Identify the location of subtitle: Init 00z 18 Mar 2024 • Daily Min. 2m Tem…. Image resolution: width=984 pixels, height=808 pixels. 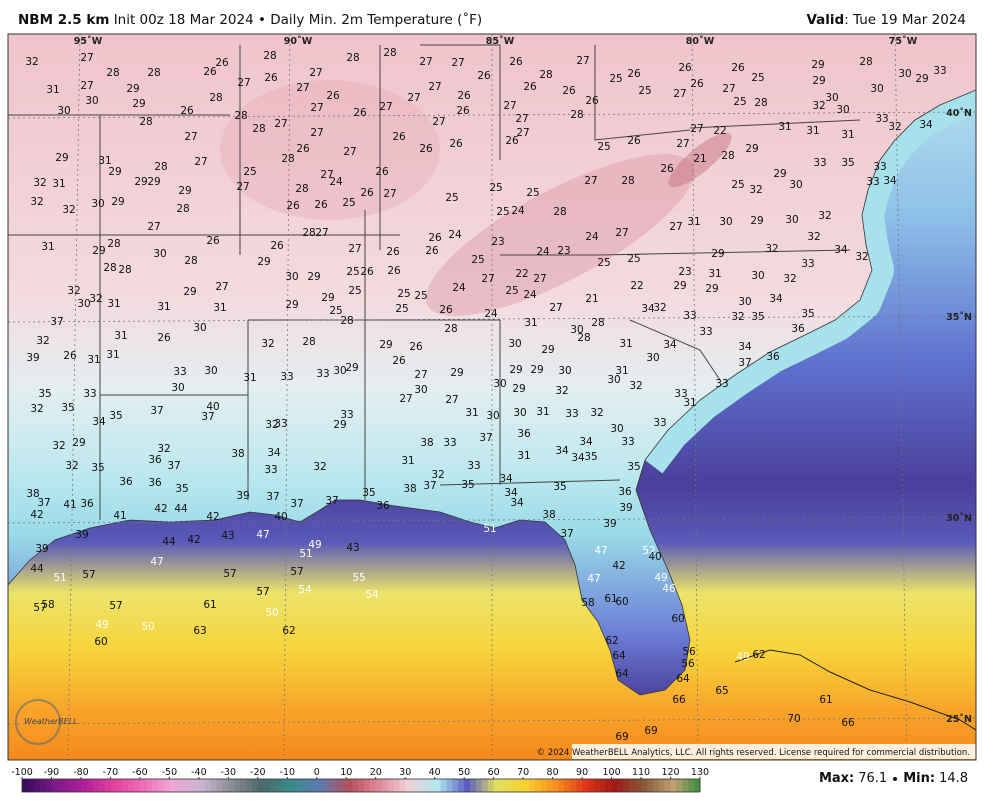
(298, 20).